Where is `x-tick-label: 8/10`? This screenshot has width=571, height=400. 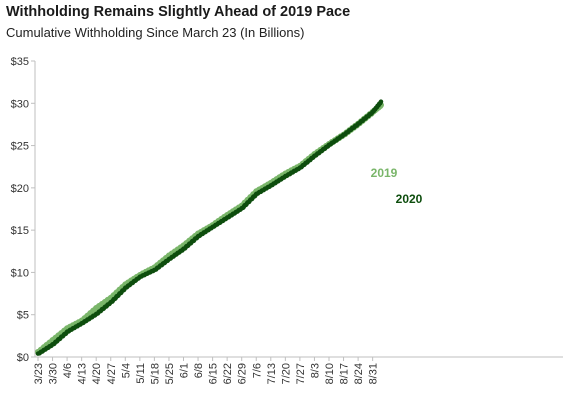
x-tick-label: 8/10 is located at coordinates (330, 373).